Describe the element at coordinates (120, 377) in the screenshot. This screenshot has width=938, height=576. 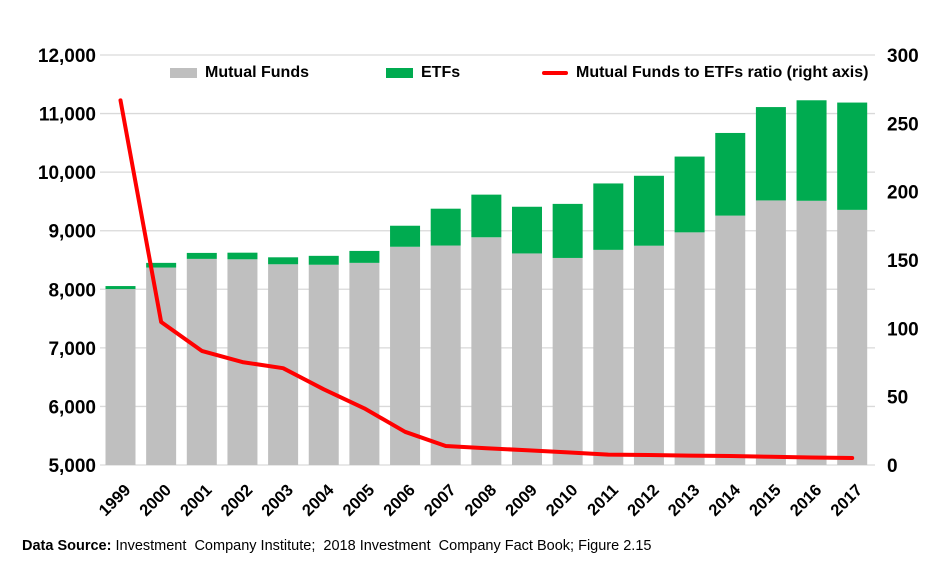
I see `bar-mutual-funds-1999` at that location.